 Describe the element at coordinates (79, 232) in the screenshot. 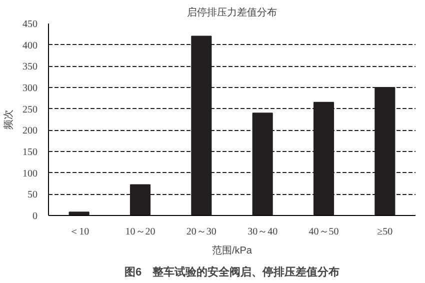

I see `x-tick-label: ＜10` at that location.